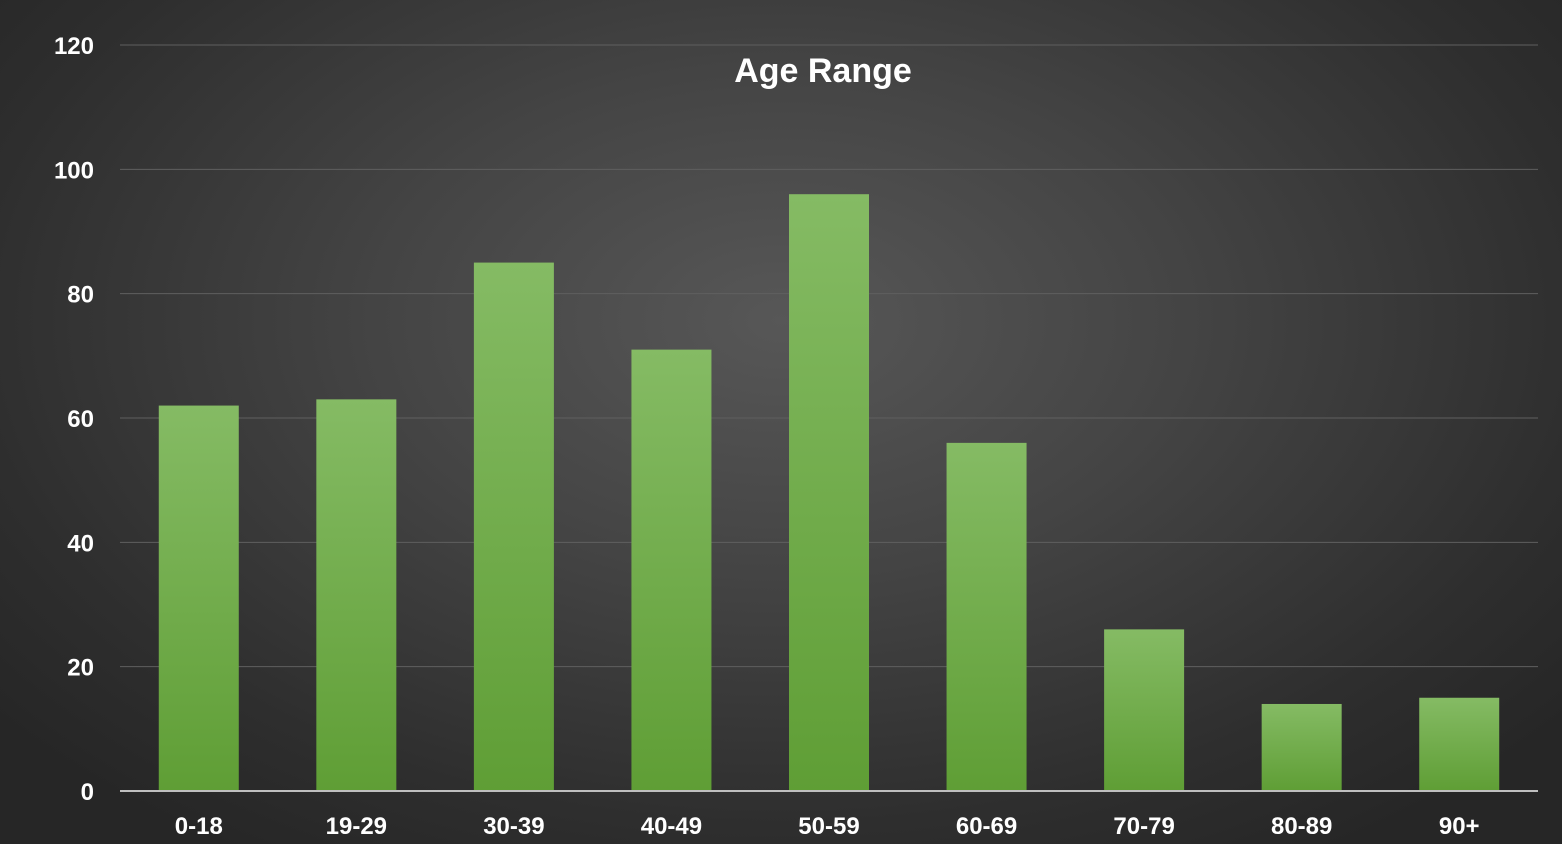 The height and width of the screenshot is (844, 1562). Describe the element at coordinates (74, 170) in the screenshot. I see `y-tick-label: 100` at that location.